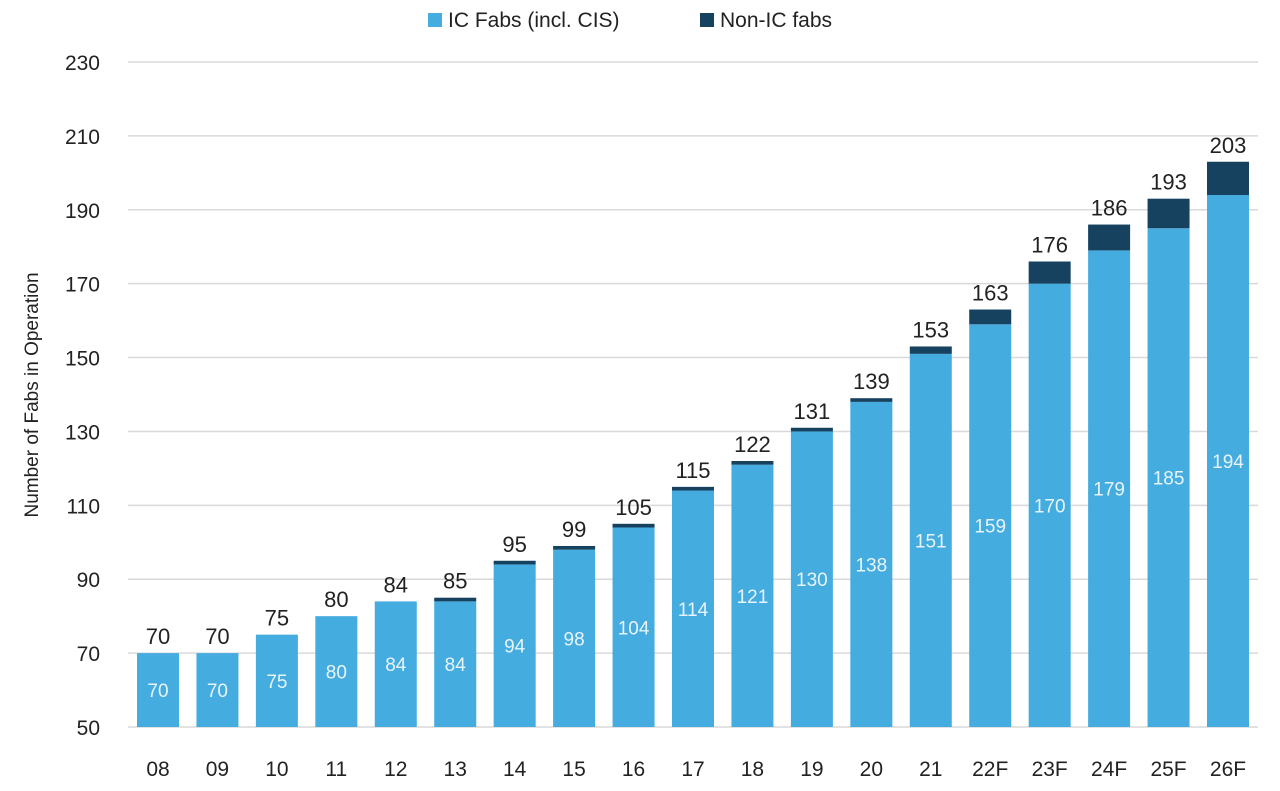 Image resolution: width=1280 pixels, height=791 pixels. Describe the element at coordinates (692, 769) in the screenshot. I see `x-tick-label: 17` at that location.